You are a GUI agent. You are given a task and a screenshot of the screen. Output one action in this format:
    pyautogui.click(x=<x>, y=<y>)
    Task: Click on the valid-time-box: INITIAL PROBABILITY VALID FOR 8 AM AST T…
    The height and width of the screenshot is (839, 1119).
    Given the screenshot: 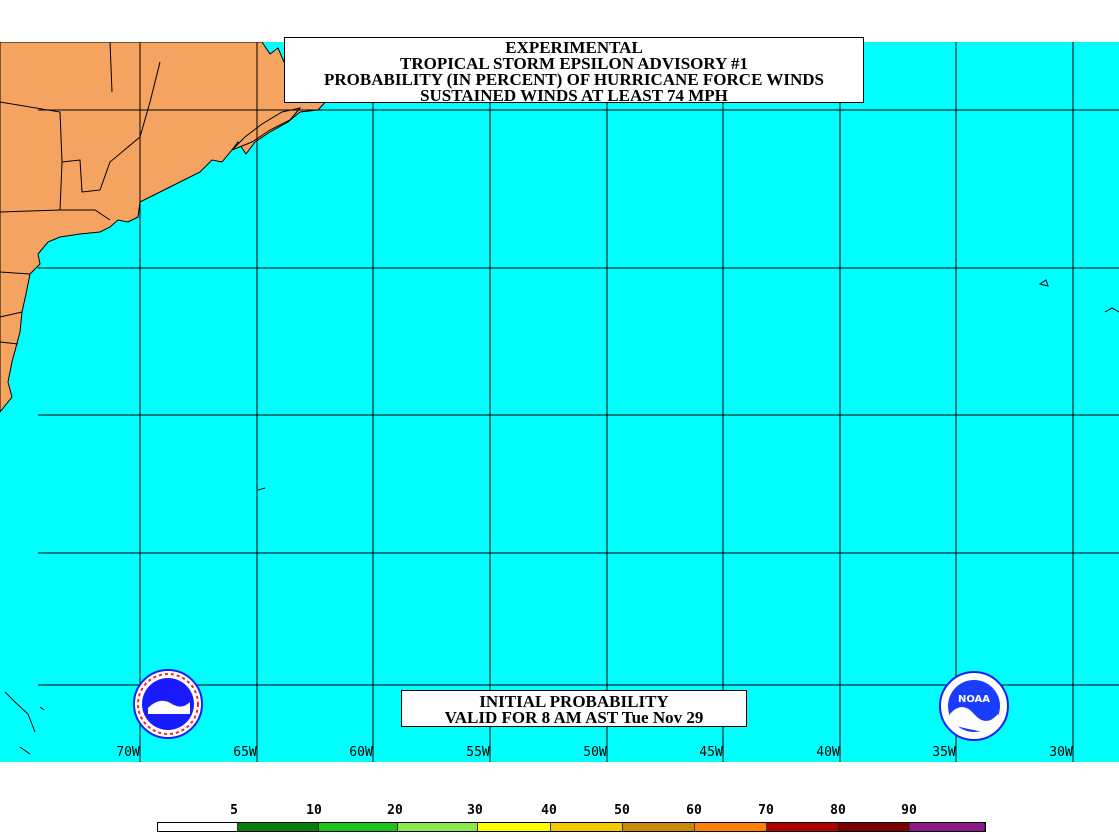 What is the action you would take?
    pyautogui.click(x=574, y=708)
    